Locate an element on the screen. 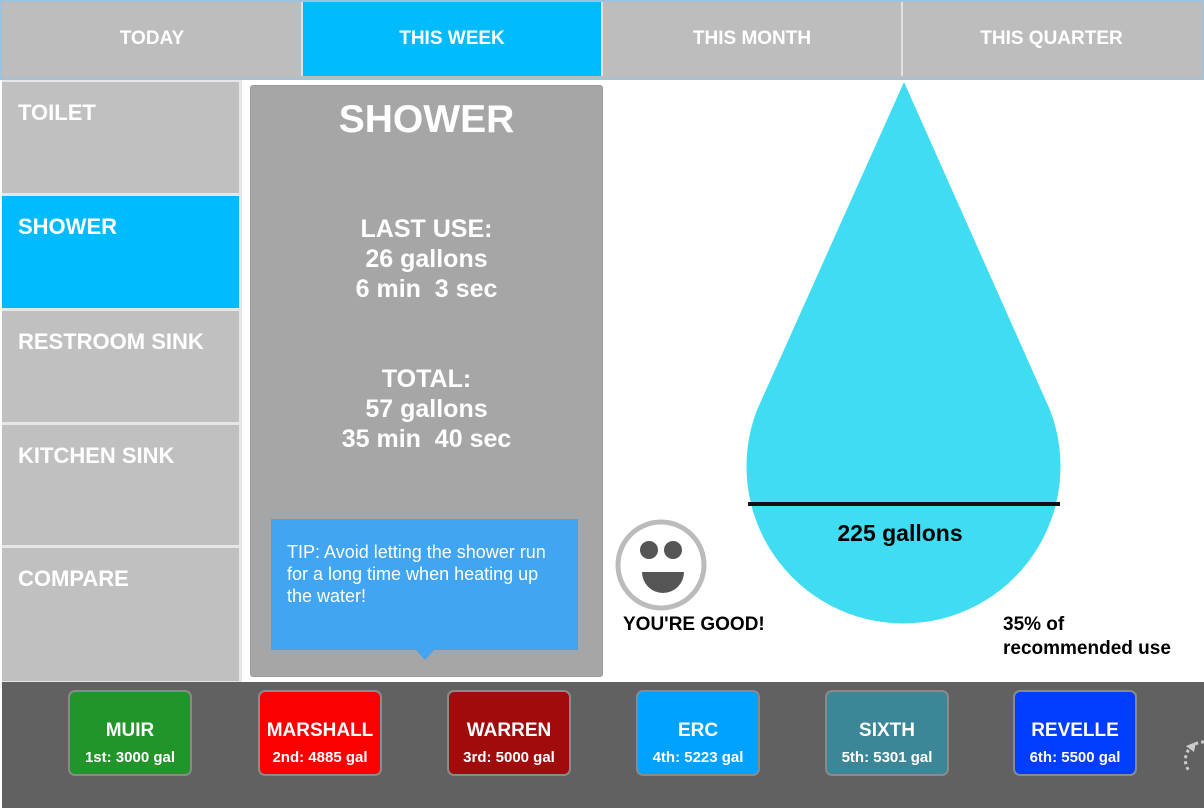  last-use-label: LAST USE: is located at coordinates (426, 229).